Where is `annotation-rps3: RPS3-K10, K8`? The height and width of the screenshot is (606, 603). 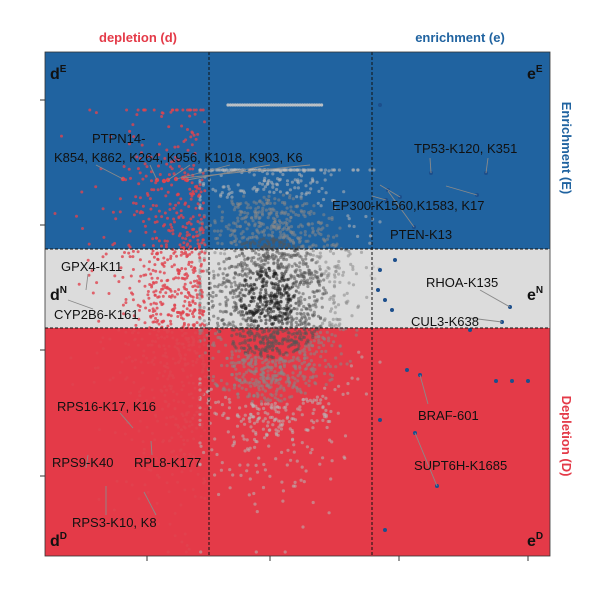
annotation-rps3: RPS3-K10, K8 is located at coordinates (114, 522).